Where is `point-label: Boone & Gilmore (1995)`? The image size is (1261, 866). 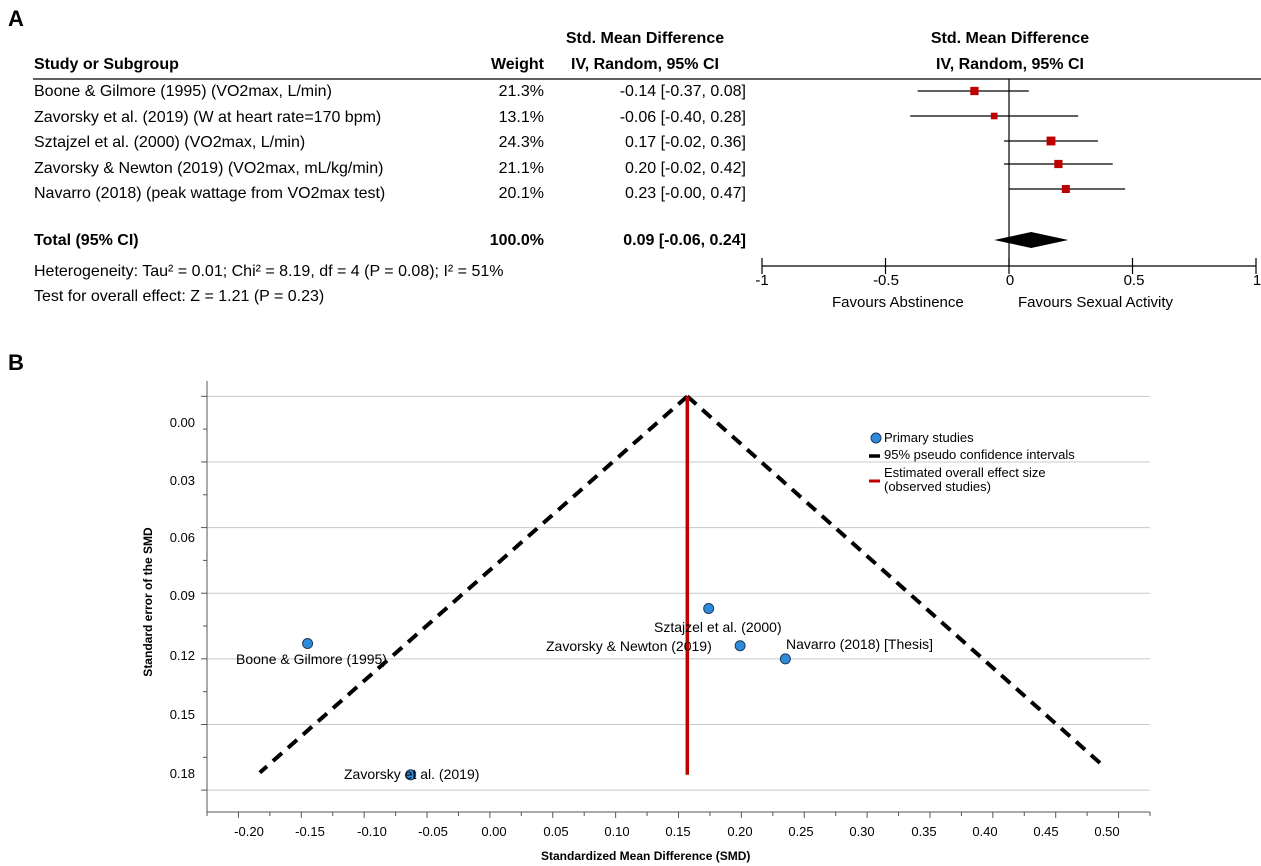
point-label: Boone & Gilmore (1995) is located at coordinates (311, 659).